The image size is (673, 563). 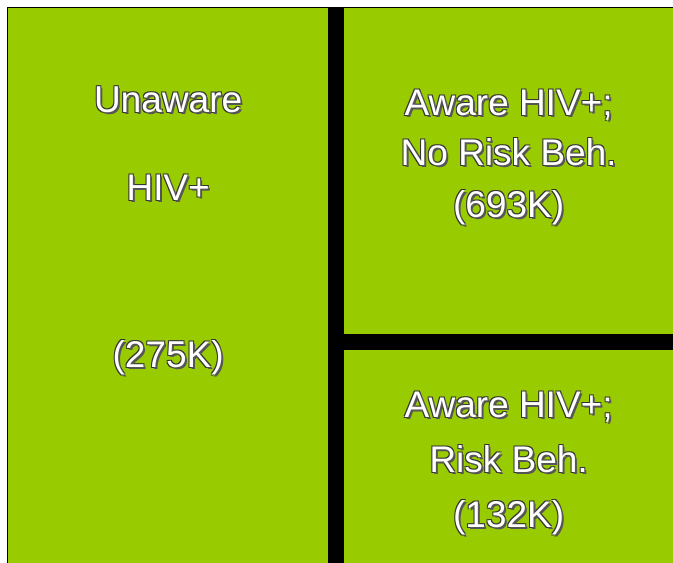 What do you see at coordinates (168, 99) in the screenshot?
I see `box-text: Unaware` at bounding box center [168, 99].